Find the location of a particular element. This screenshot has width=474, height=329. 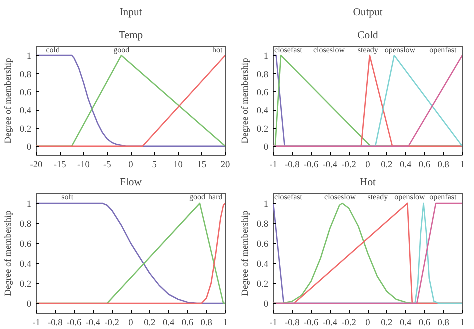

series-label: hot is located at coordinates (218, 50).